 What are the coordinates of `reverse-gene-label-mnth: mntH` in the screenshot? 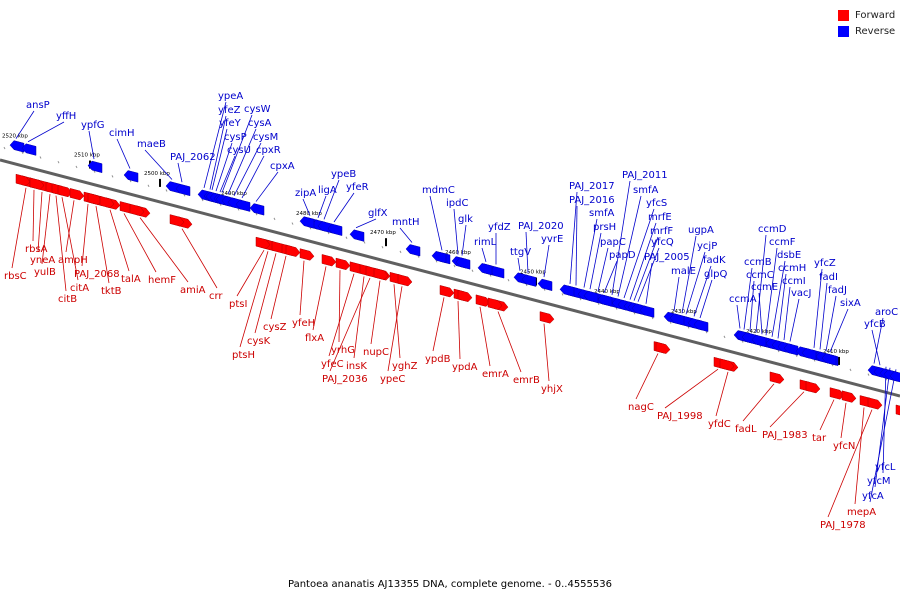 It's located at (406, 222).